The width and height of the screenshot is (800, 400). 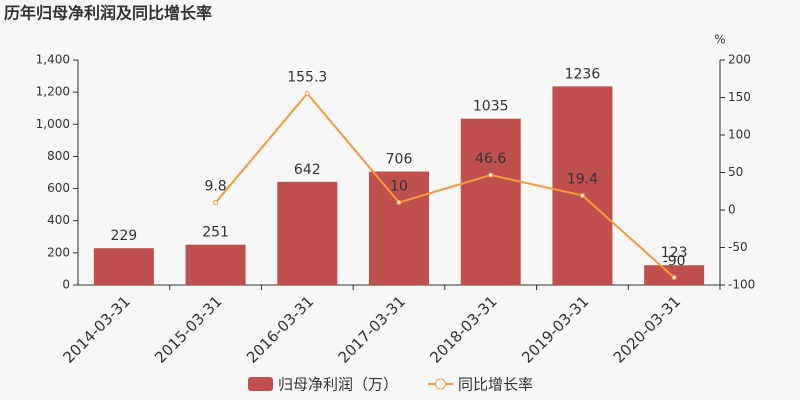 I want to click on y2-tick-label: 100, so click(x=739, y=135).